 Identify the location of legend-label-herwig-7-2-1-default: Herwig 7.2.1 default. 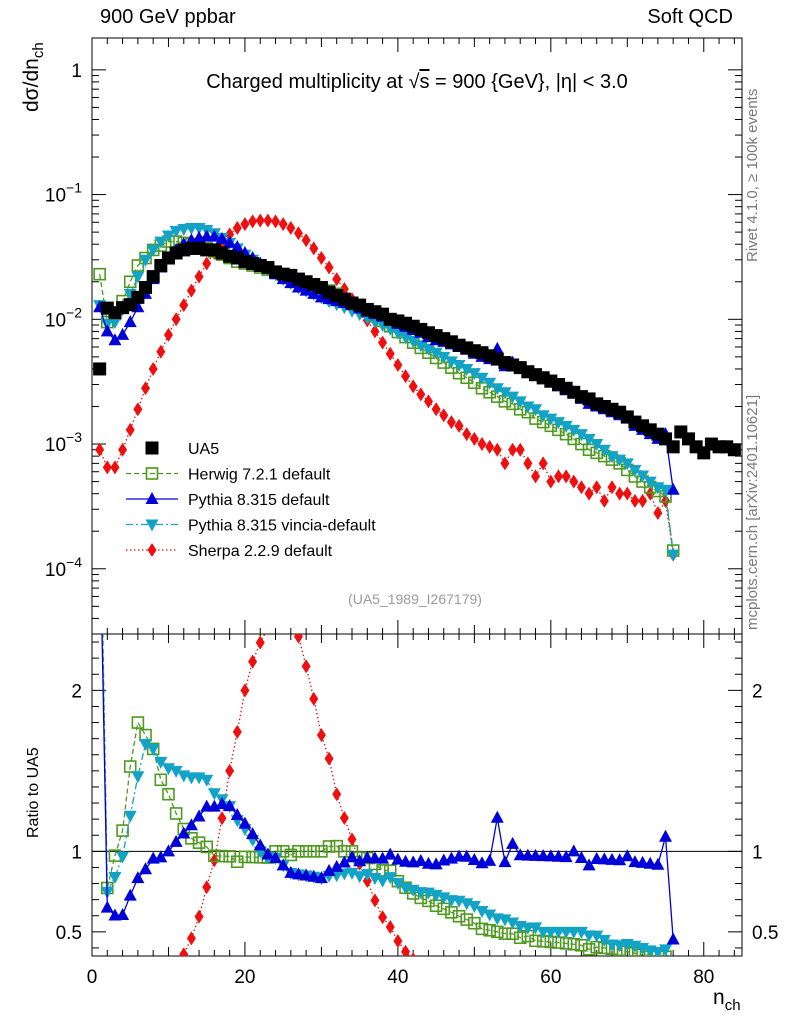
(259, 475).